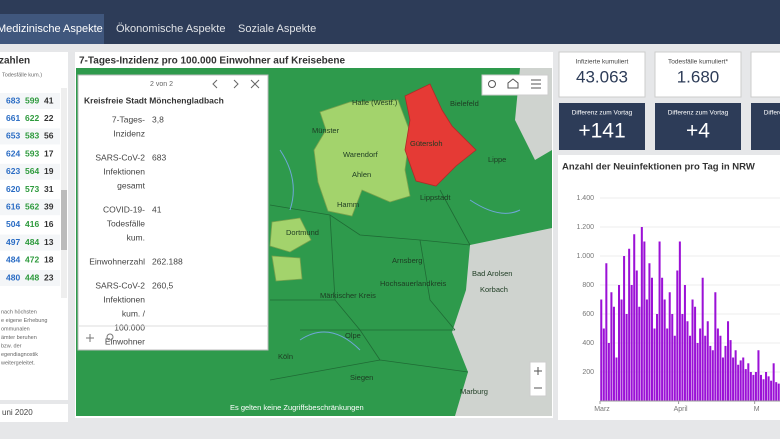  What do you see at coordinates (513, 83) in the screenshot?
I see `home-icon` at bounding box center [513, 83].